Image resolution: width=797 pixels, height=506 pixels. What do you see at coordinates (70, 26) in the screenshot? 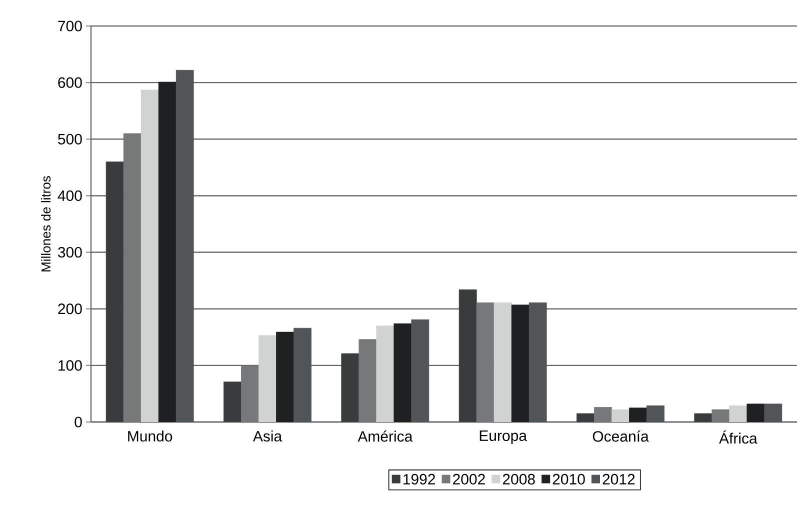
I see `y-tick-label: 700` at bounding box center [70, 26].